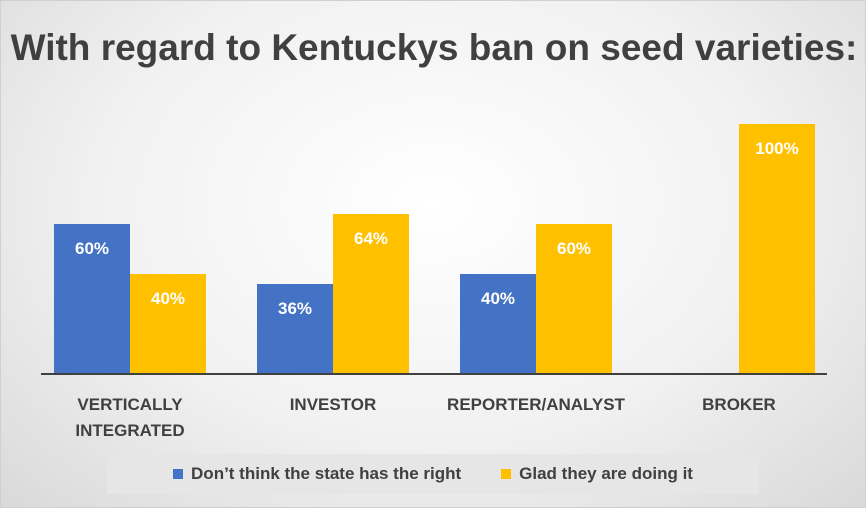  I want to click on category-label-2: REPORTER/ANALYST, so click(536, 404).